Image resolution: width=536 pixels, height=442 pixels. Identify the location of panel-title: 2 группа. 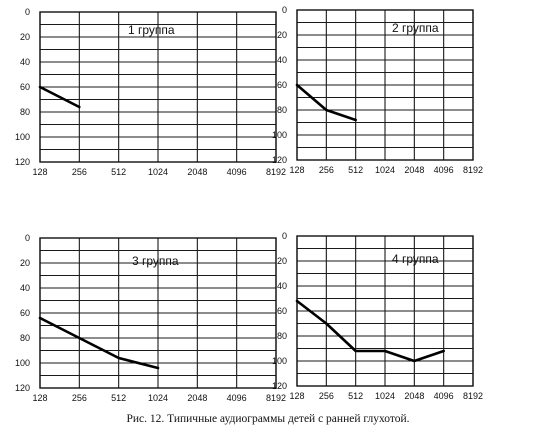
(415, 28).